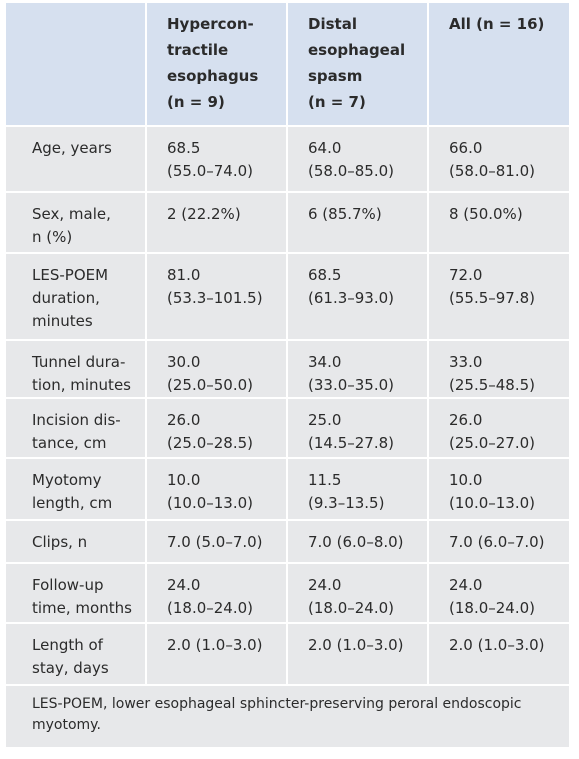 The width and height of the screenshot is (579, 759). What do you see at coordinates (76, 296) in the screenshot?
I see `row-label: LES-POEM duration, minutes` at bounding box center [76, 296].